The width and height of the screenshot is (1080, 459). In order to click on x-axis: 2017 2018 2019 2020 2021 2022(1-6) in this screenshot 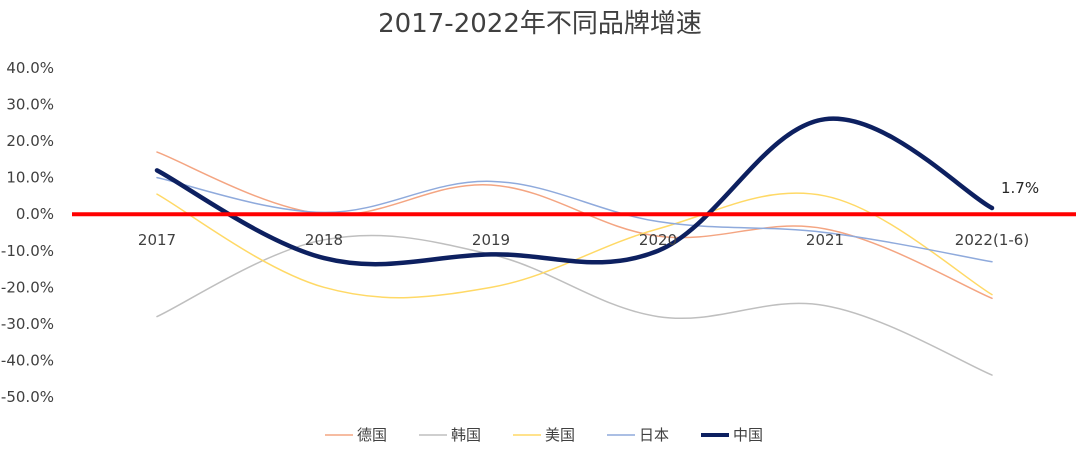, I will do `click(583, 240)`.